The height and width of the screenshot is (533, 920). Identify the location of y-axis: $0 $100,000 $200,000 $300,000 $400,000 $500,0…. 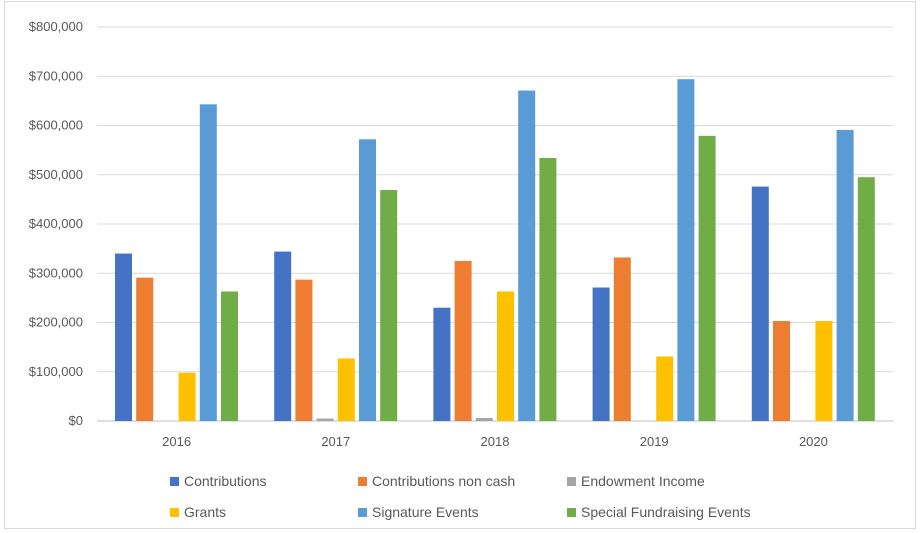
(56, 223).